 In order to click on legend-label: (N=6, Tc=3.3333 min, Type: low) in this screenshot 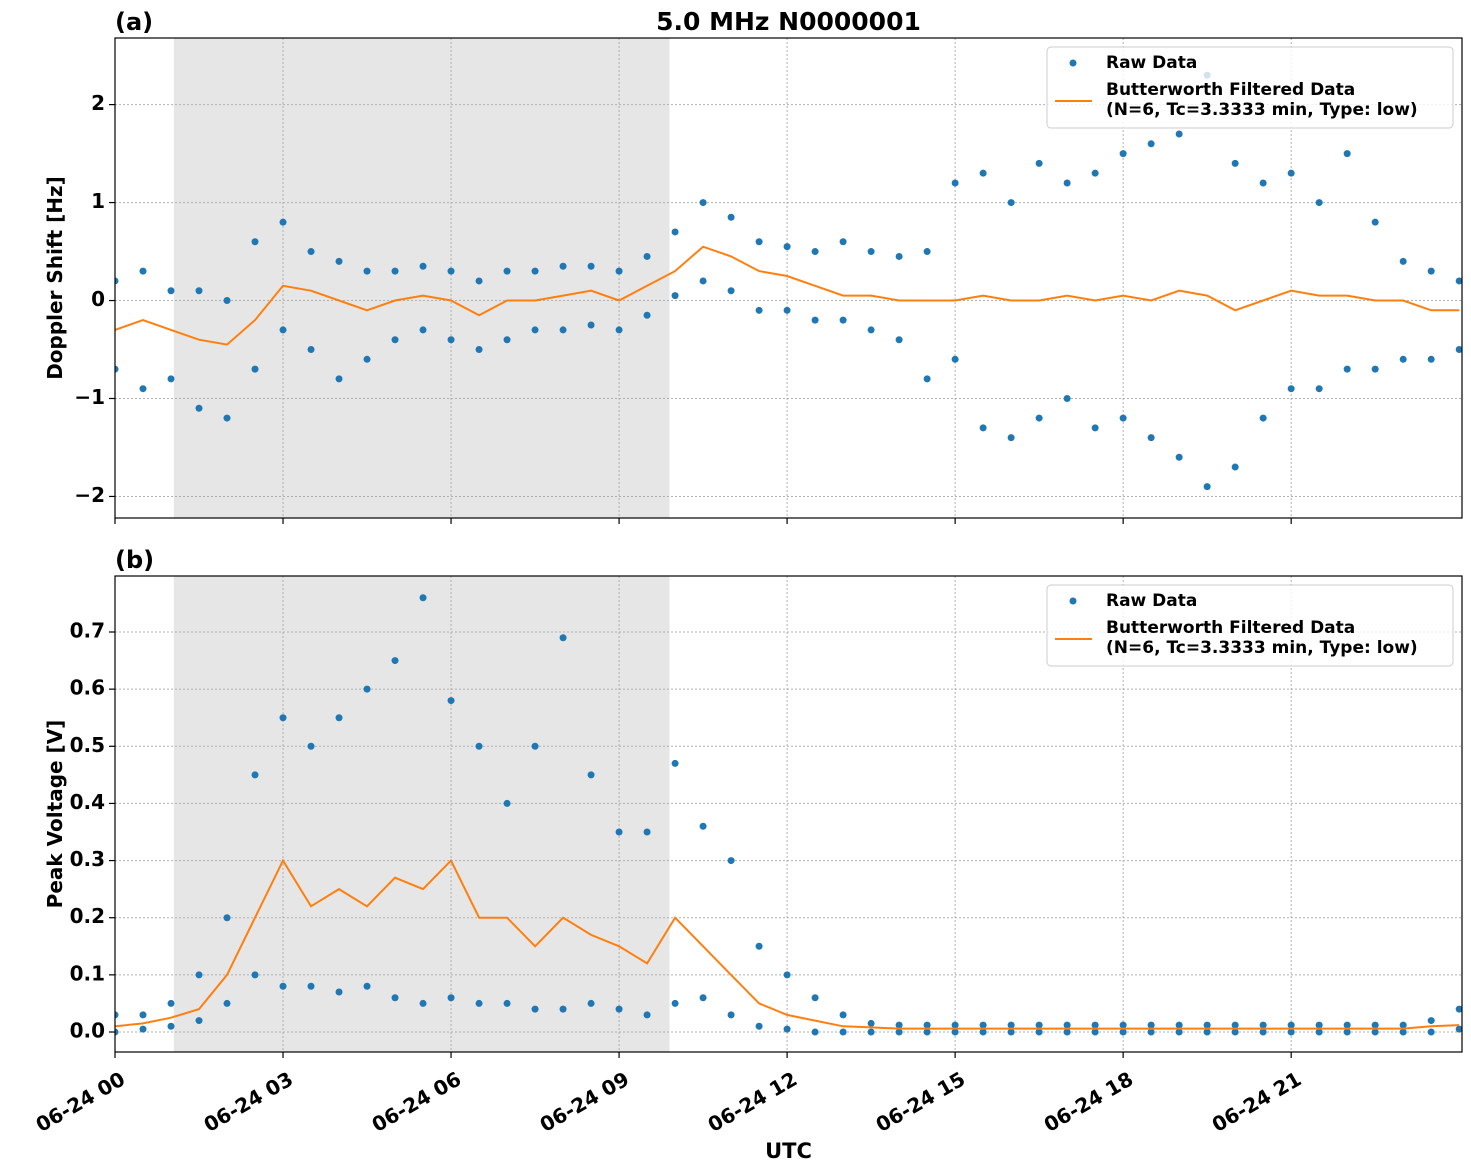, I will do `click(1262, 110)`.